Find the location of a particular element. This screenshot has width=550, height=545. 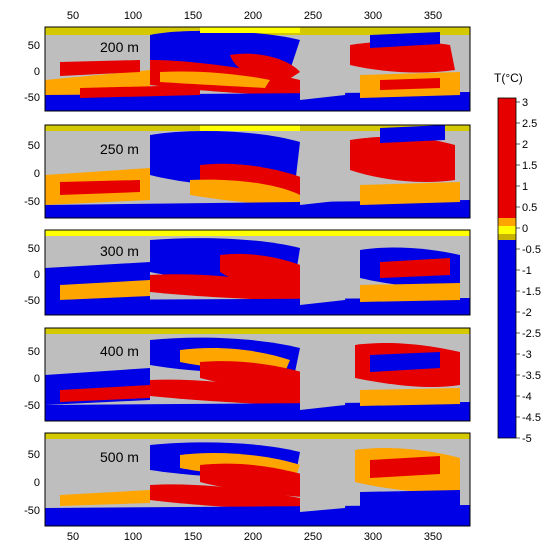

panel-300m-field is located at coordinates (257, 272).